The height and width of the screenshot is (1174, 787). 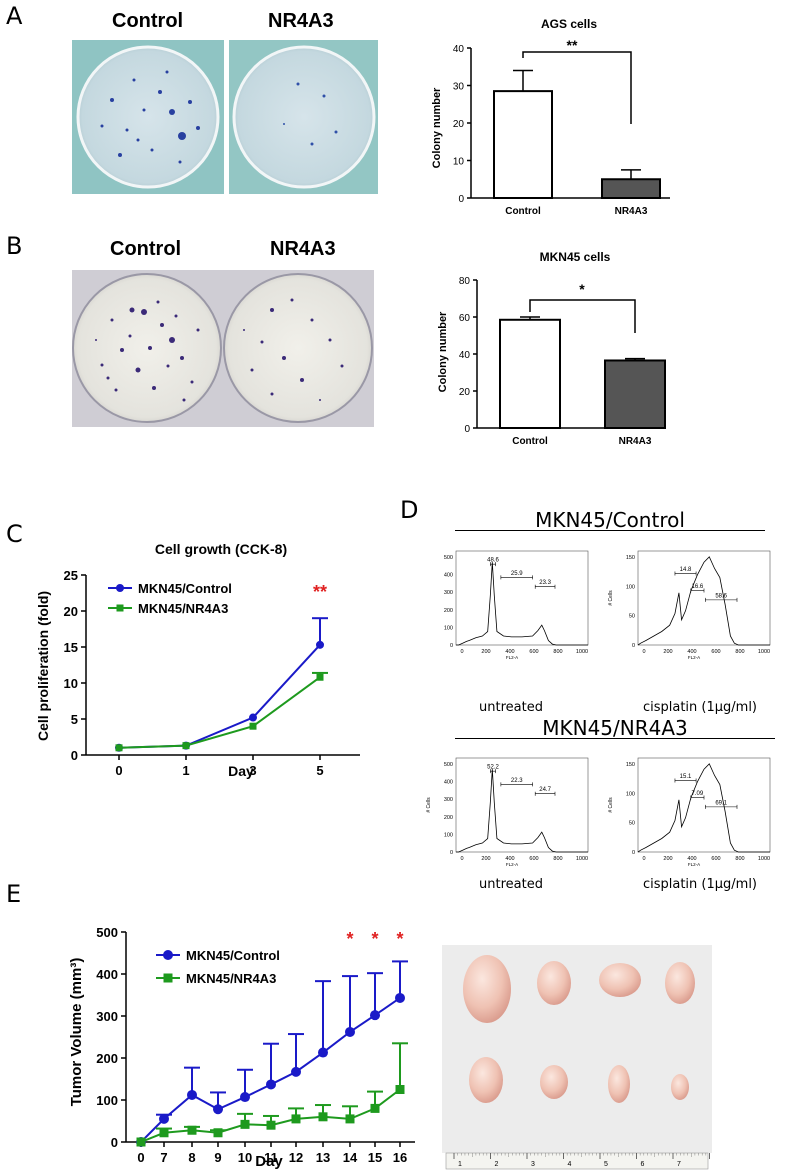 I want to click on significance-label: **, so click(x=320, y=592).